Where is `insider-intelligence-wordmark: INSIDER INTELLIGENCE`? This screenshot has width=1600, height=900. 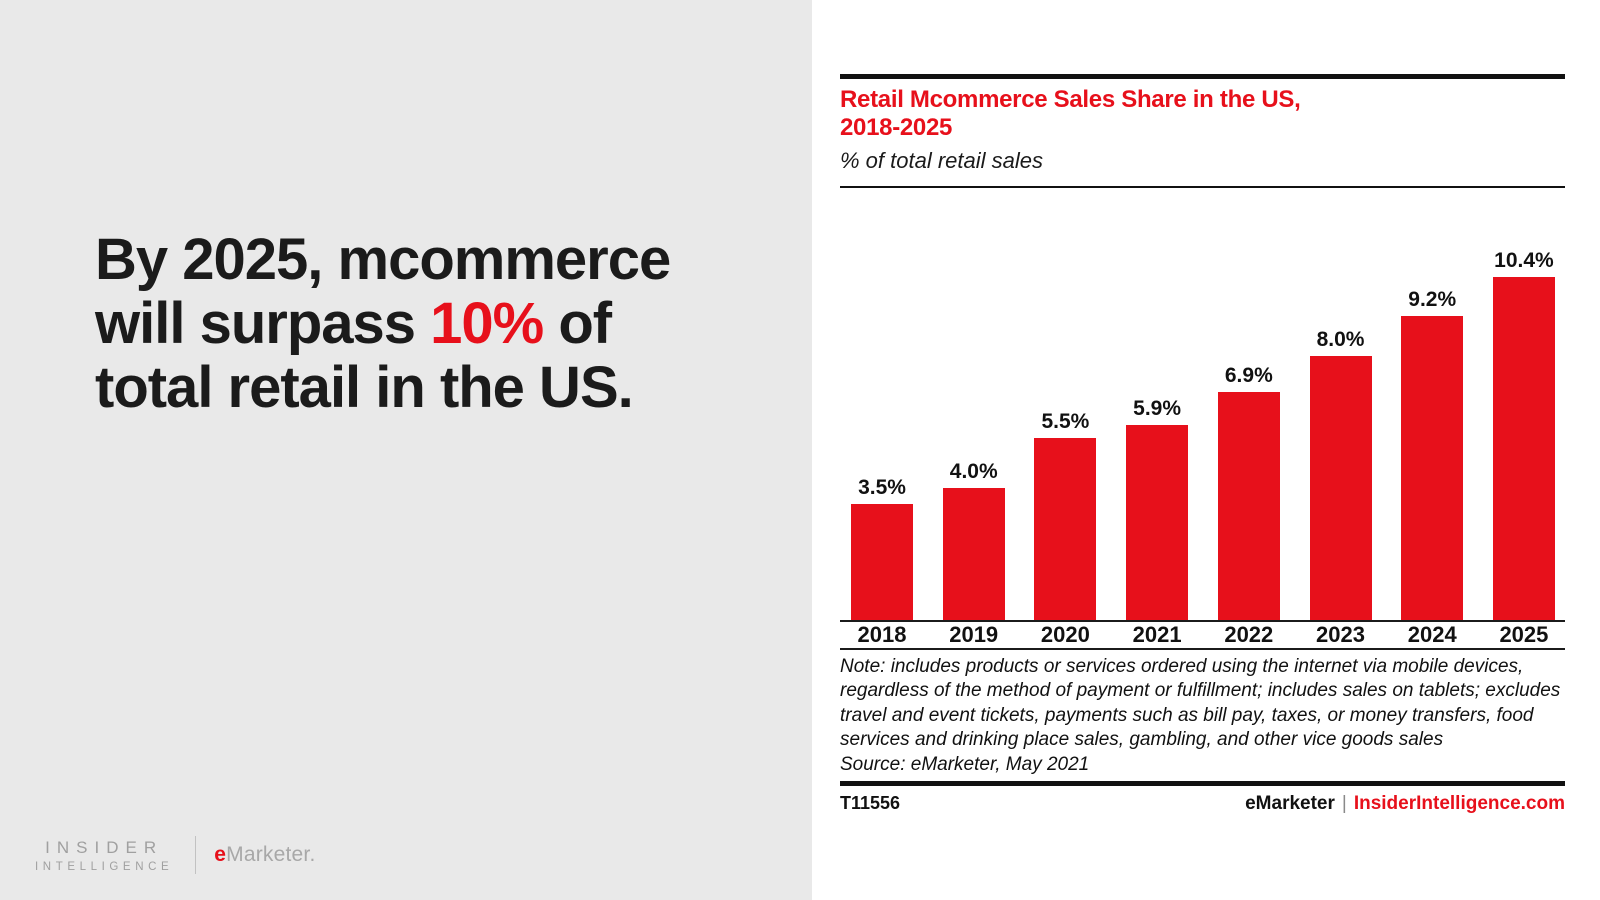
insider-intelligence-wordmark: INSIDER INTELLIGENCE is located at coordinates (104, 855).